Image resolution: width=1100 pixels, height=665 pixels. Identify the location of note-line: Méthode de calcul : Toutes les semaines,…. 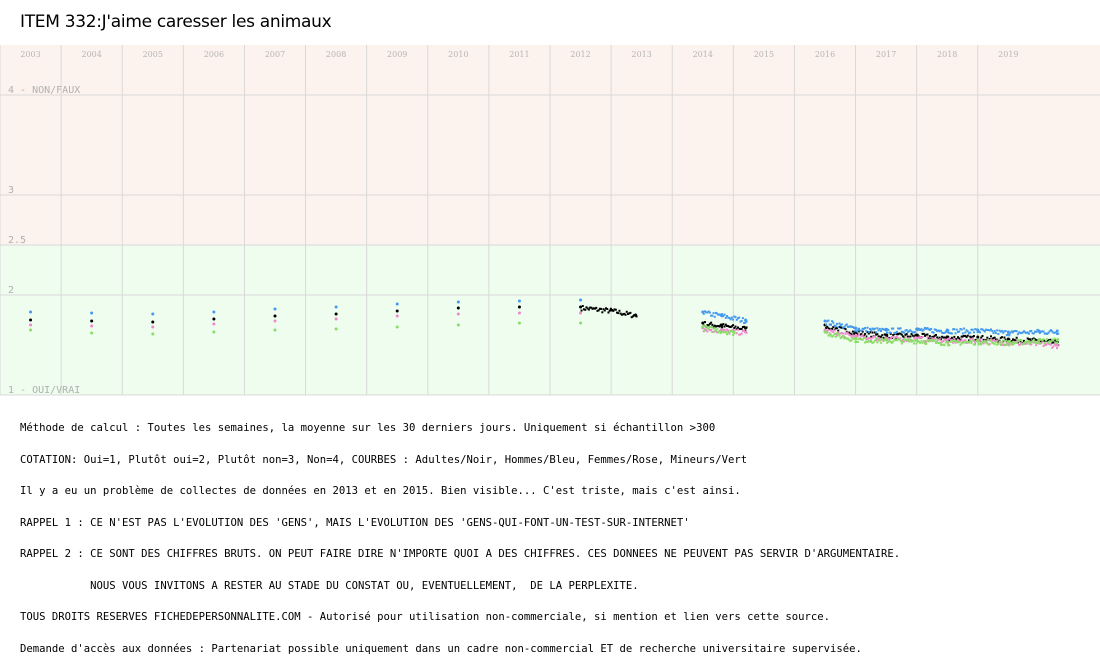
(368, 428).